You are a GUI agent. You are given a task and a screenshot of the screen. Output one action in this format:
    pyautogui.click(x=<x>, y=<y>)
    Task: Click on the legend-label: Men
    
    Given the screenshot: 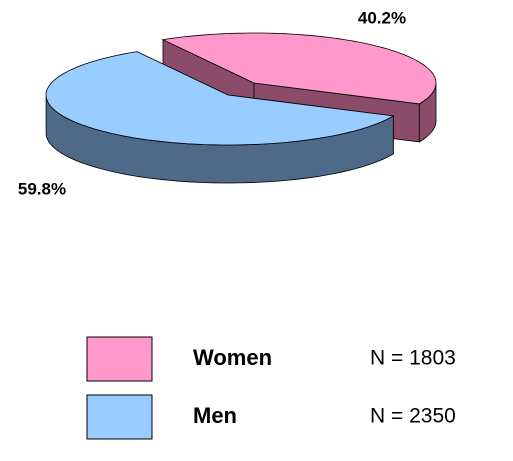 What is the action you would take?
    pyautogui.click(x=215, y=415)
    